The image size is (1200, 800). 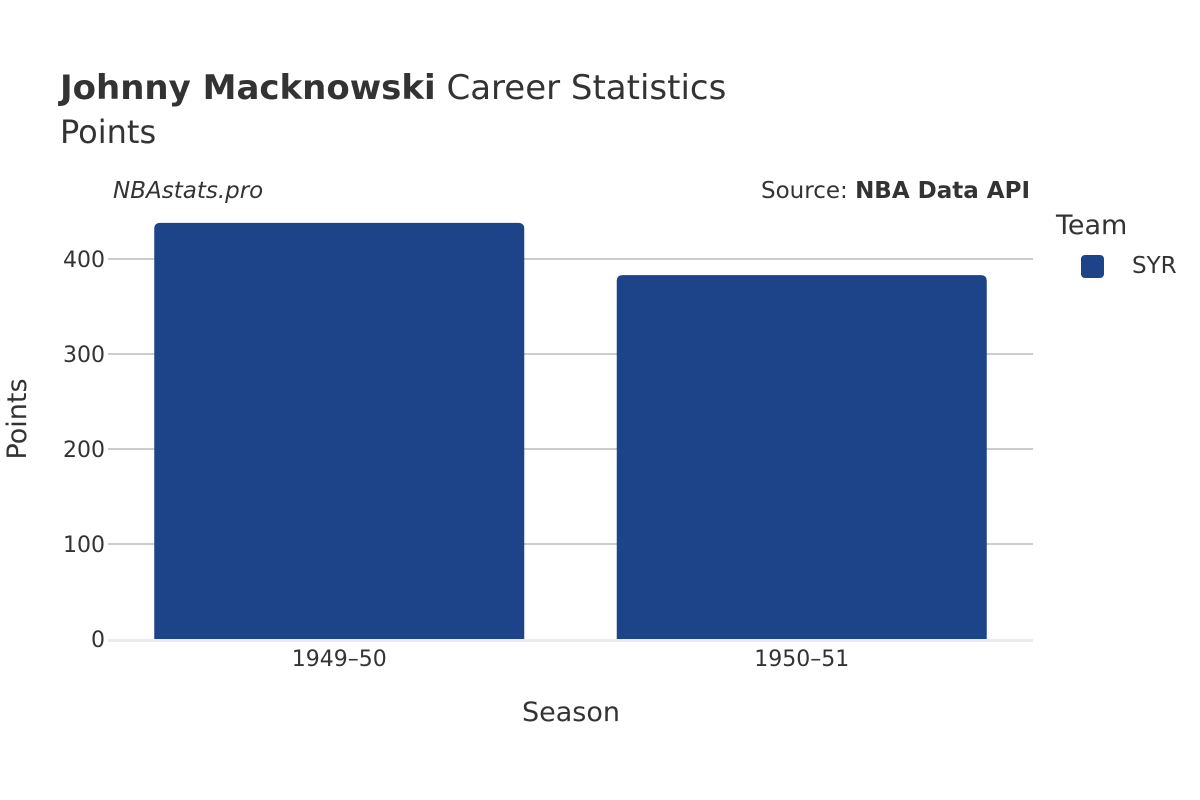 What do you see at coordinates (804, 191) in the screenshot?
I see `source-prefix: Source:` at bounding box center [804, 191].